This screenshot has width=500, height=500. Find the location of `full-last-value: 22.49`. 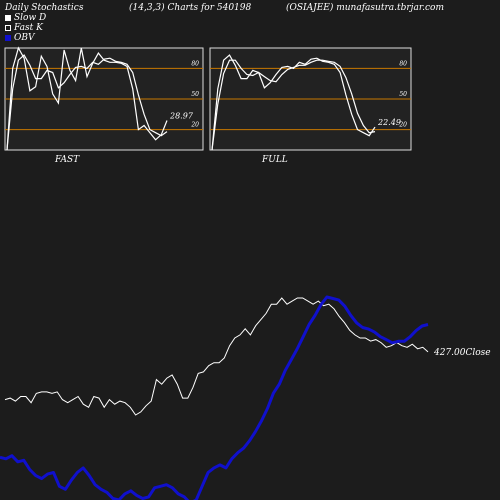

full-last-value: 22.49 is located at coordinates (389, 122).